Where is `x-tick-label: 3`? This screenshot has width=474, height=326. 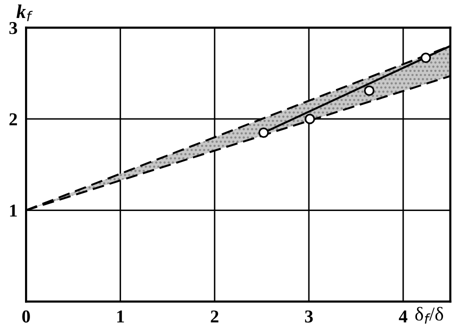 x-tick-label: 3 is located at coordinates (309, 316).